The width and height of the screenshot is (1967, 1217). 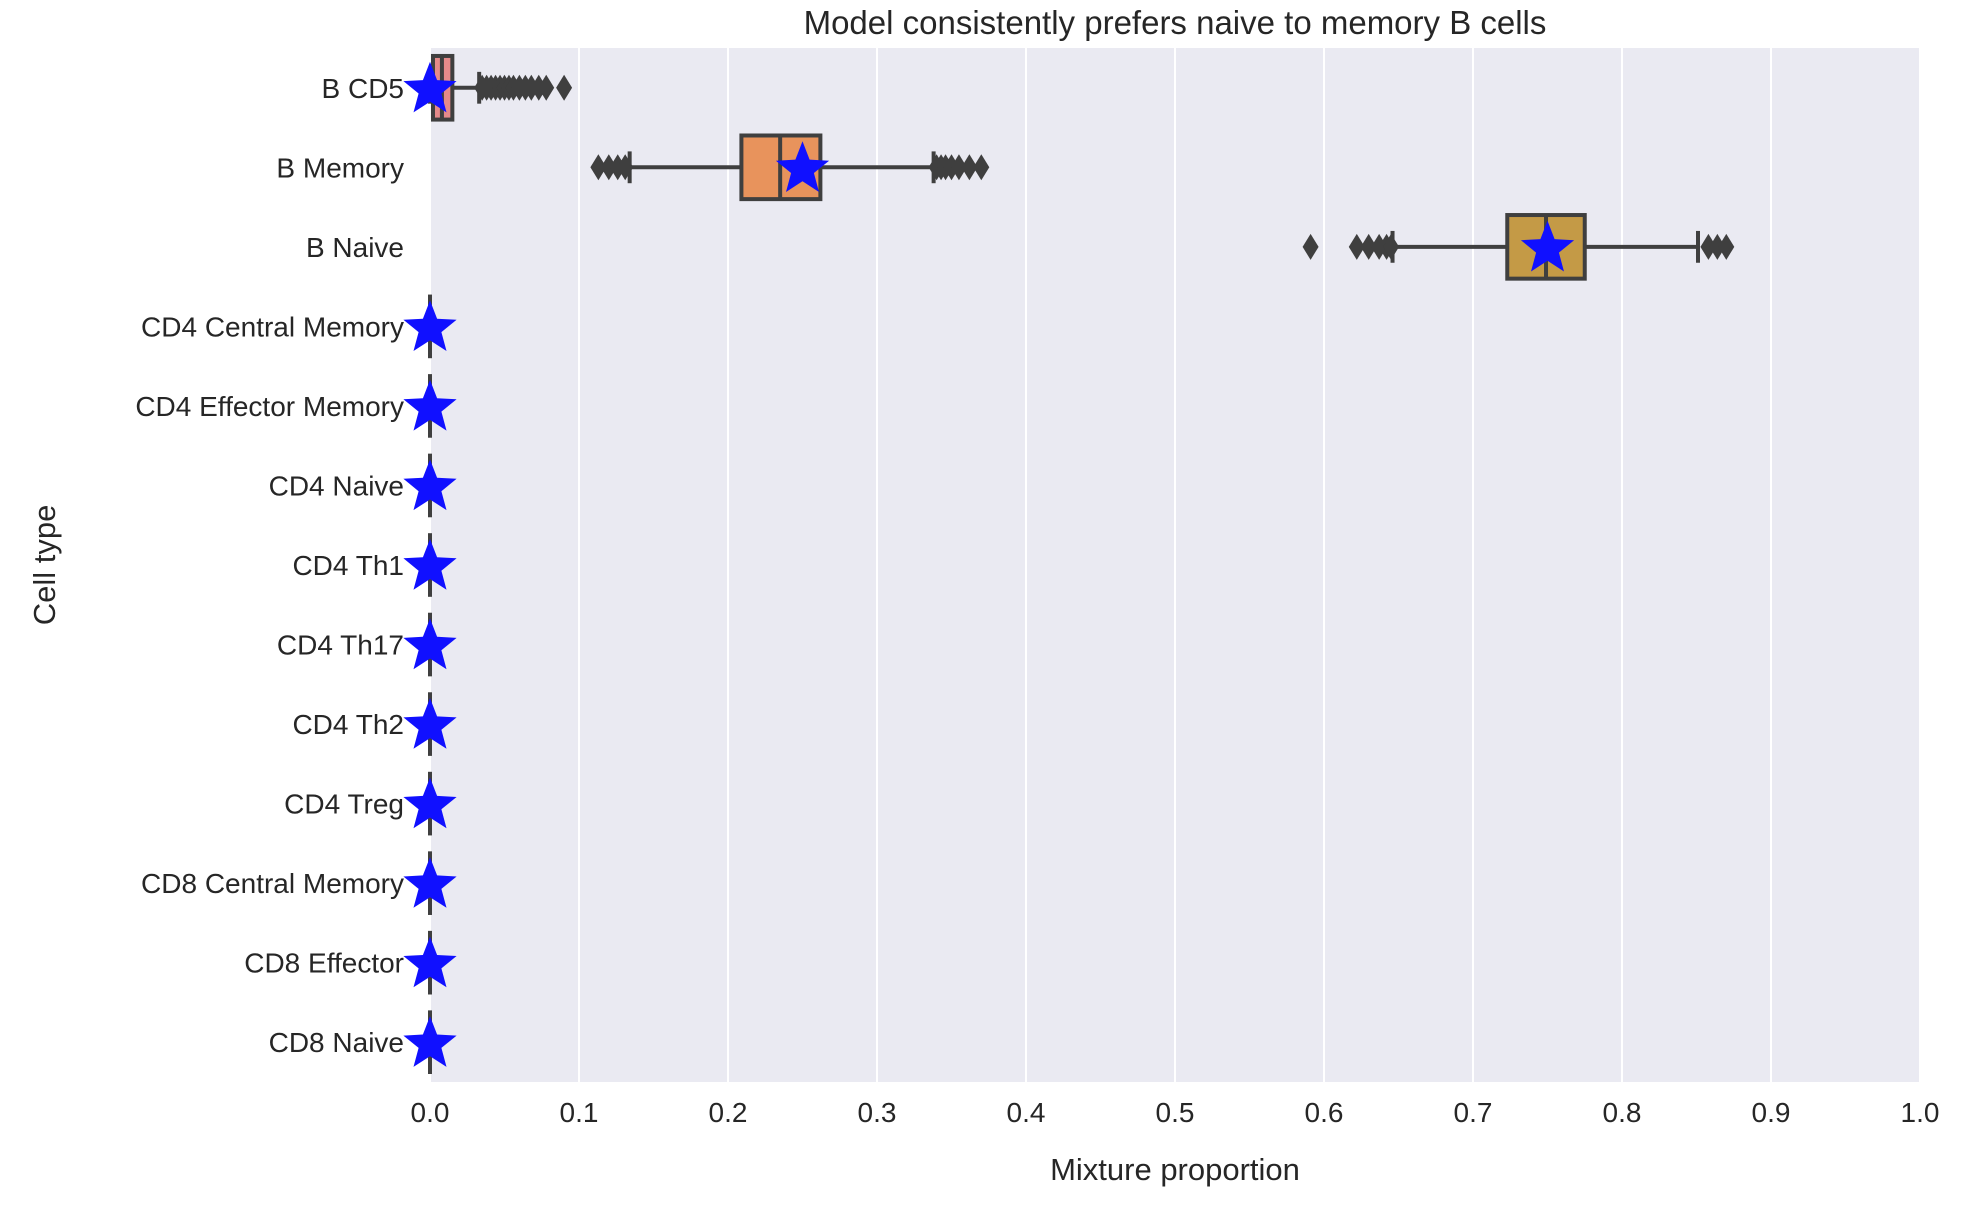 I want to click on y-tick-label: CD4 Treg, so click(x=344, y=804).